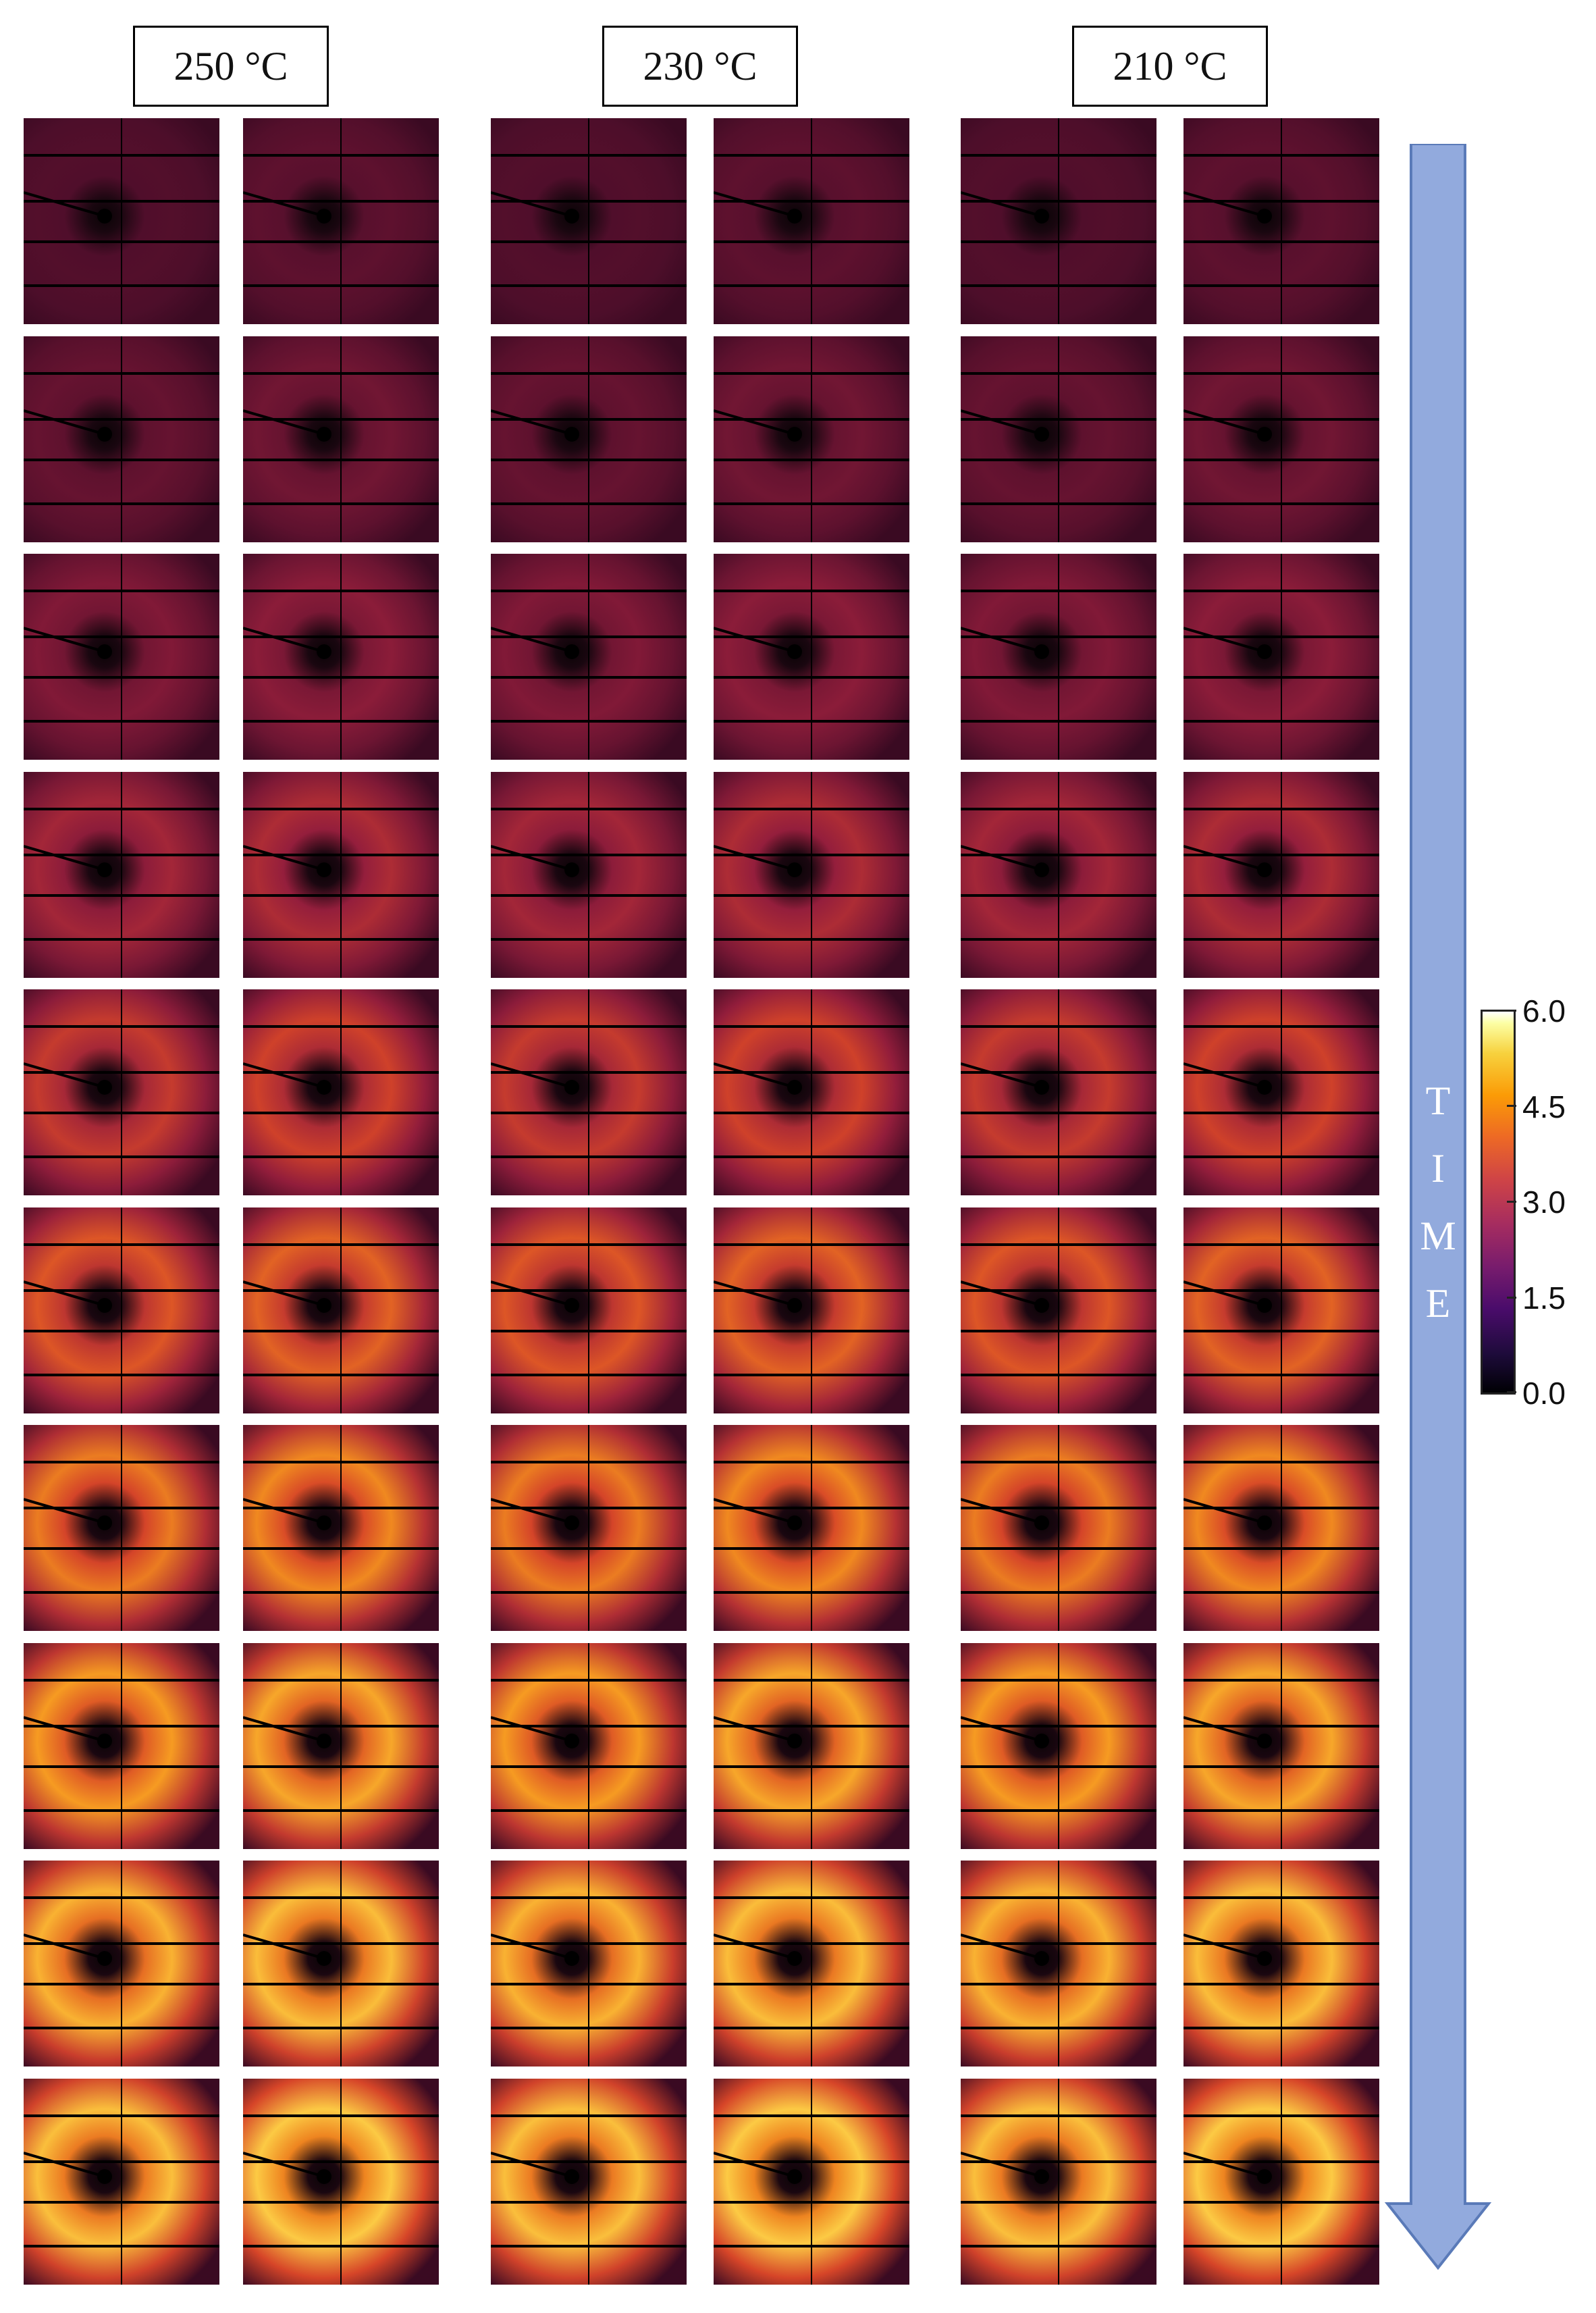 This screenshot has width=1596, height=2313. I want to click on colorbar-tick-0-0: 0.0, so click(1544, 1394).